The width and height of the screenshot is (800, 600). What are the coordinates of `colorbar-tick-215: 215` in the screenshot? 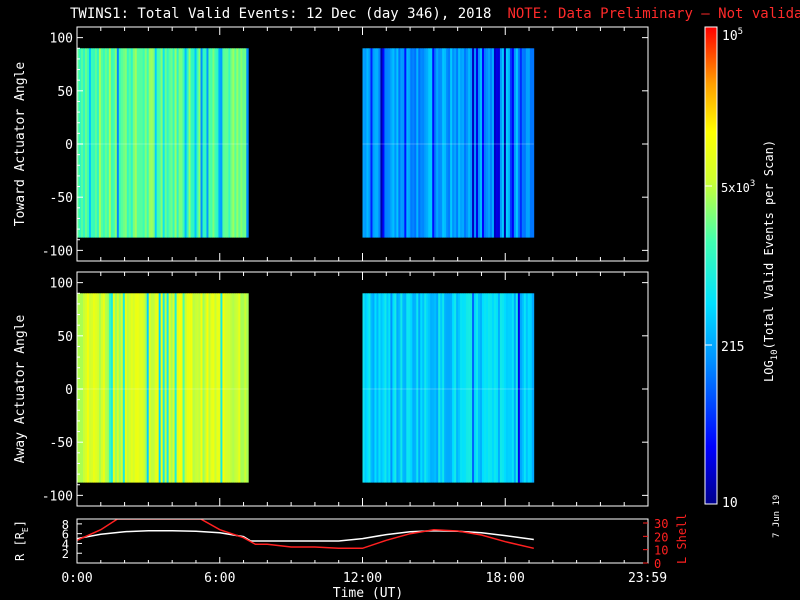 It's located at (732, 347).